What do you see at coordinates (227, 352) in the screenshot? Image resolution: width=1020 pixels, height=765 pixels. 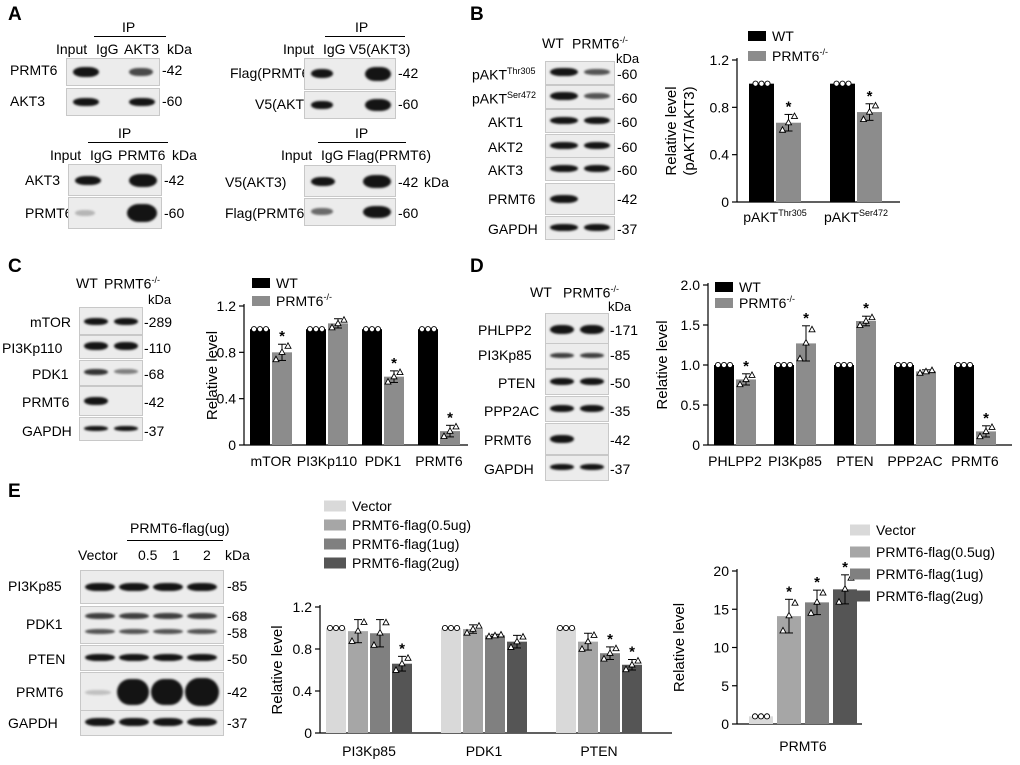 I see `y-tick-label: 0.8` at bounding box center [227, 352].